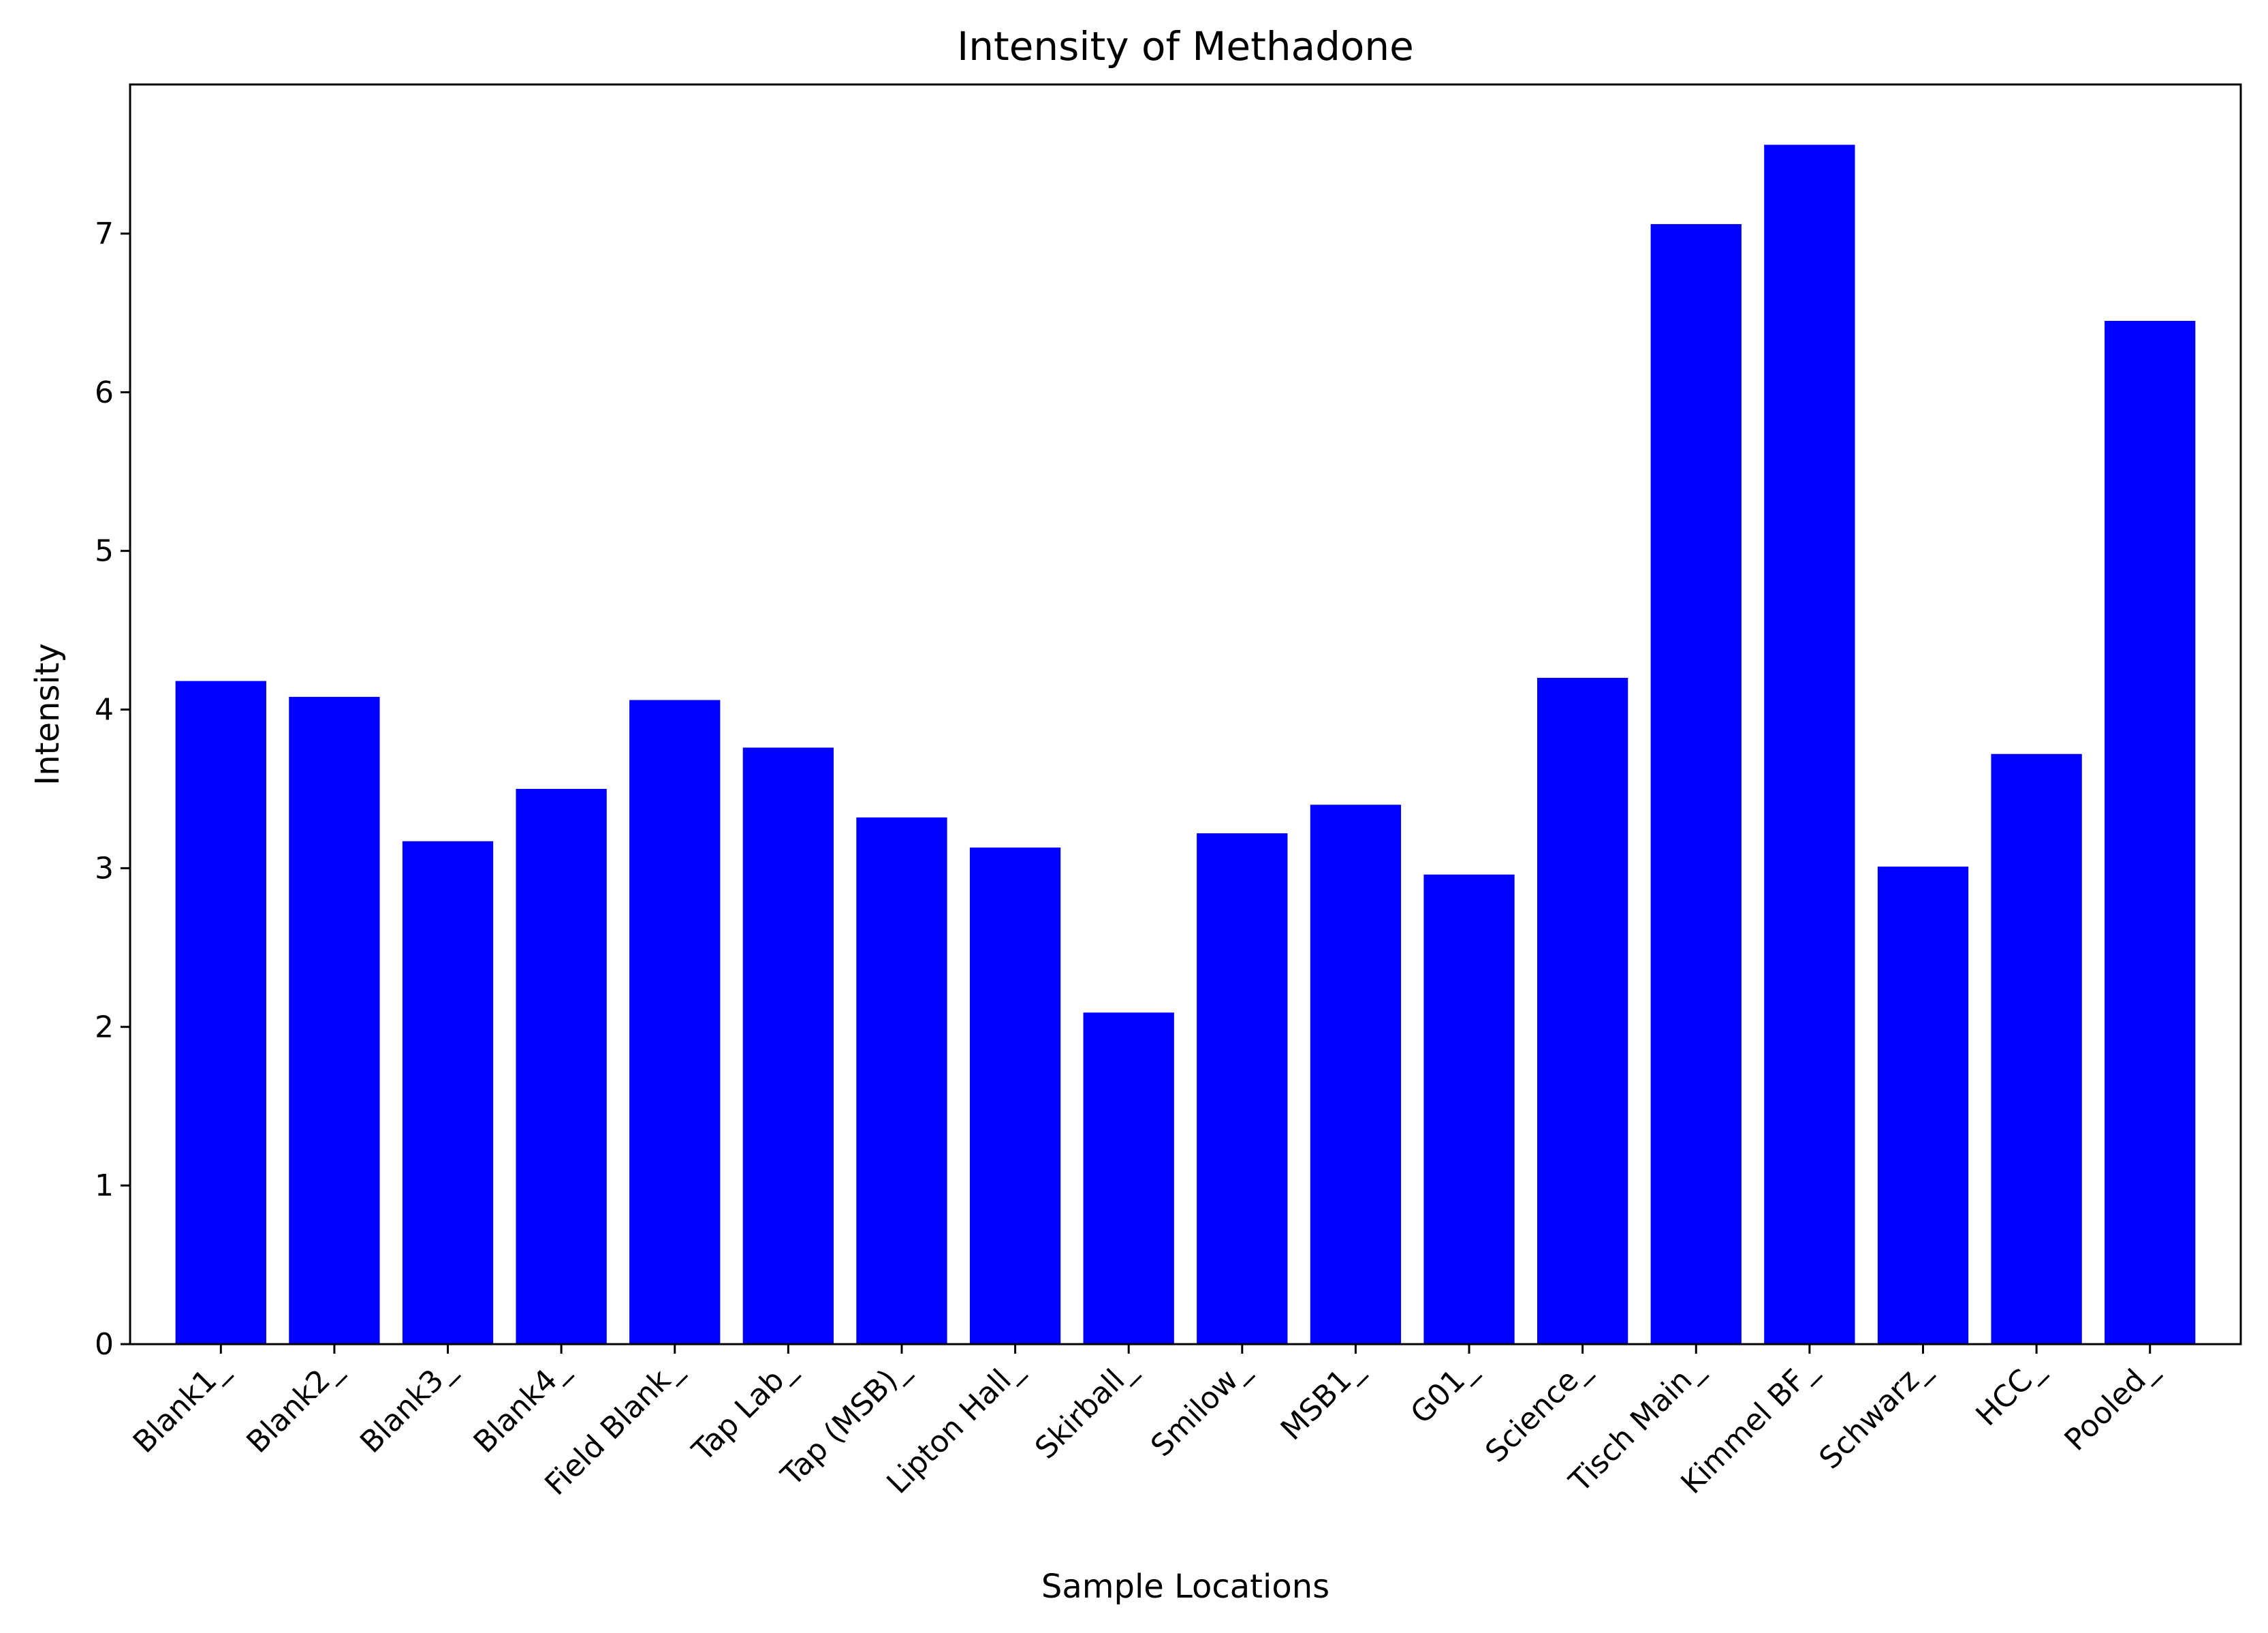  Describe the element at coordinates (1200, 1407) in the screenshot. I see `x-tick-label-10: Smilow_` at that location.